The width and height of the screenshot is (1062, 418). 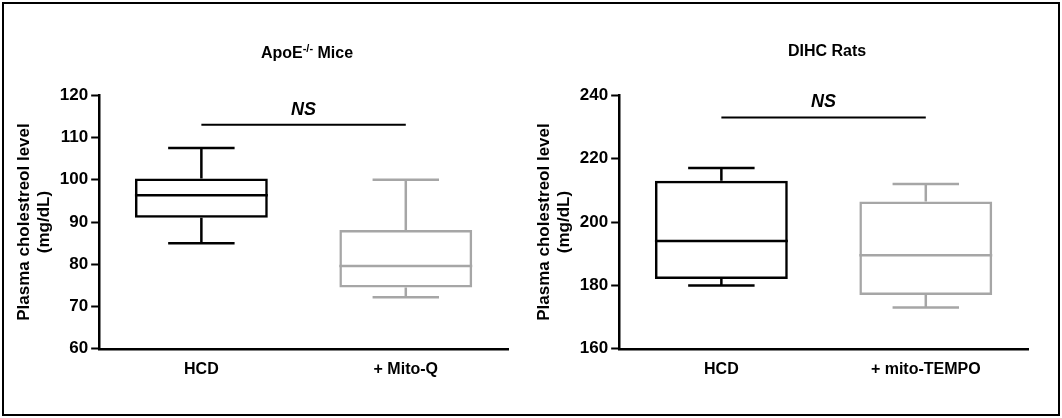 What do you see at coordinates (307, 52) in the screenshot?
I see `chart-title: ApoE$^{-/-}$ Mice` at bounding box center [307, 52].